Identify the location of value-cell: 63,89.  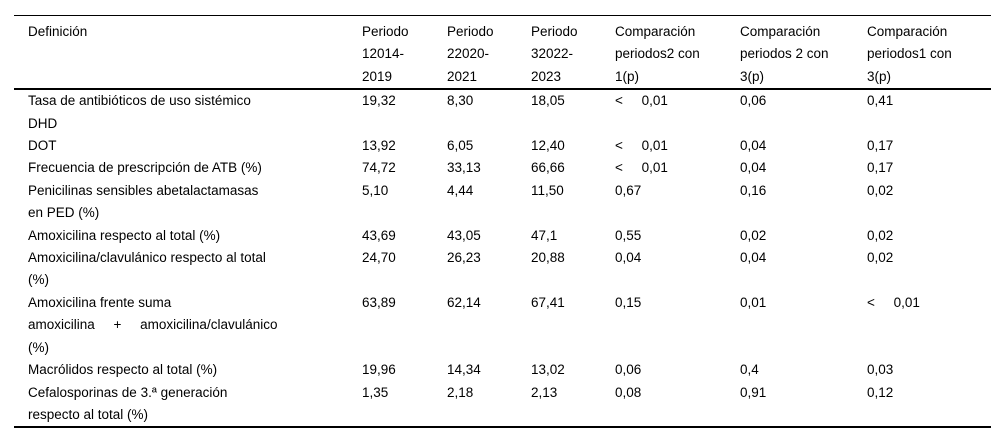
(379, 302).